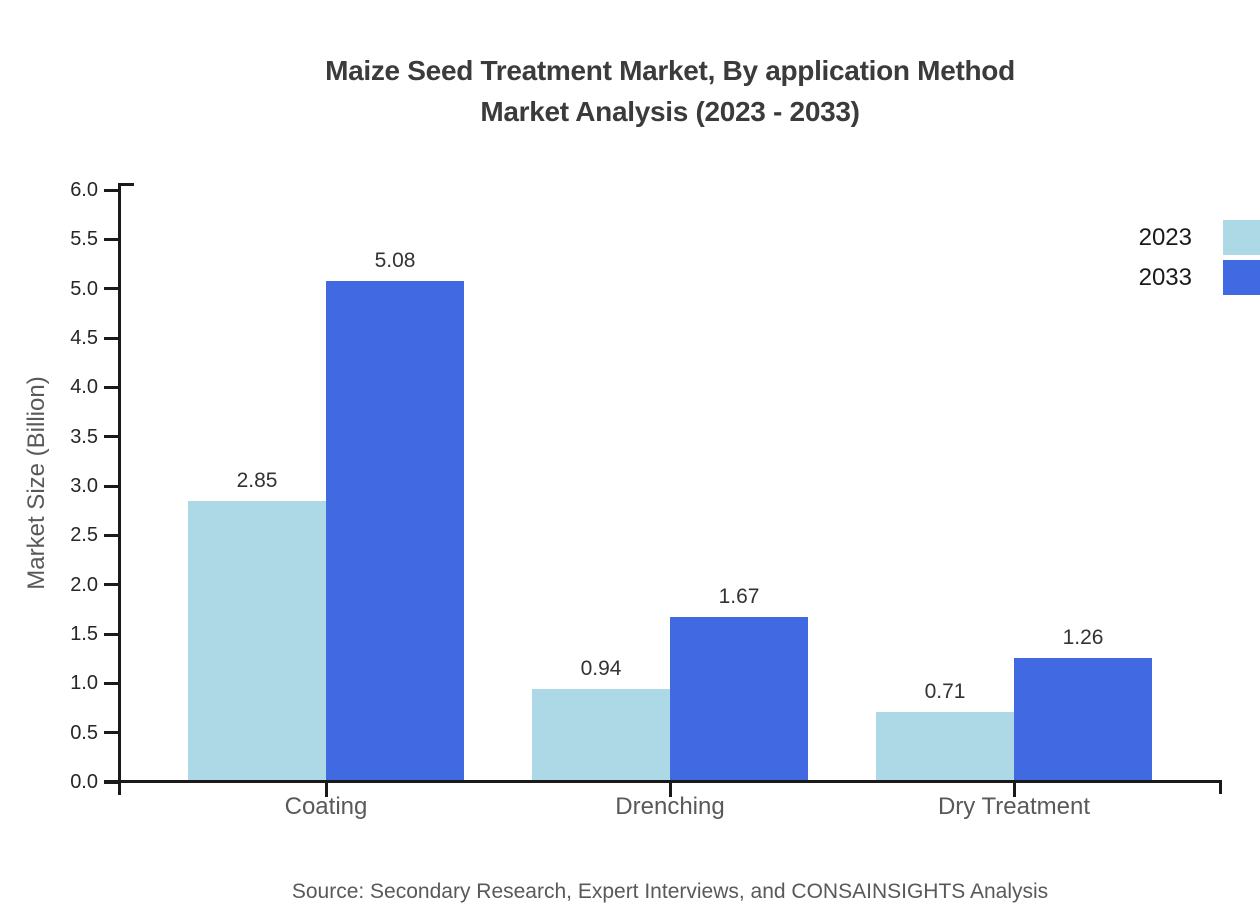  I want to click on bar-2033-drenching, so click(739, 699).